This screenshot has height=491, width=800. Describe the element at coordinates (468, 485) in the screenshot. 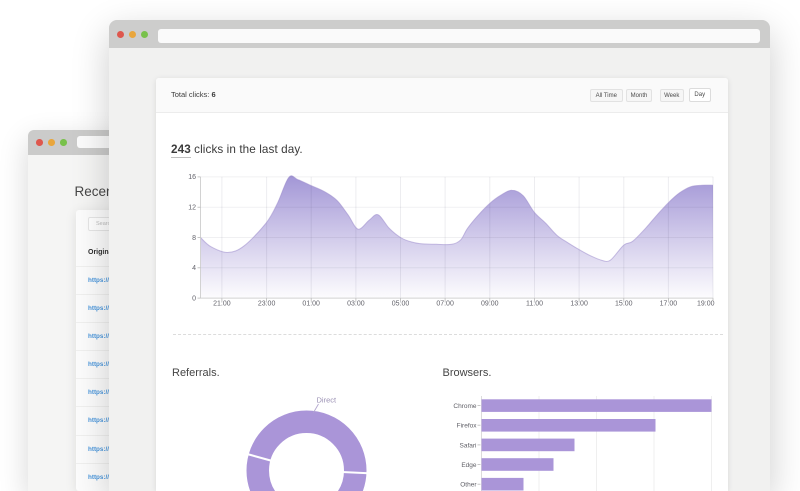

I see `svg-text: Other` at that location.